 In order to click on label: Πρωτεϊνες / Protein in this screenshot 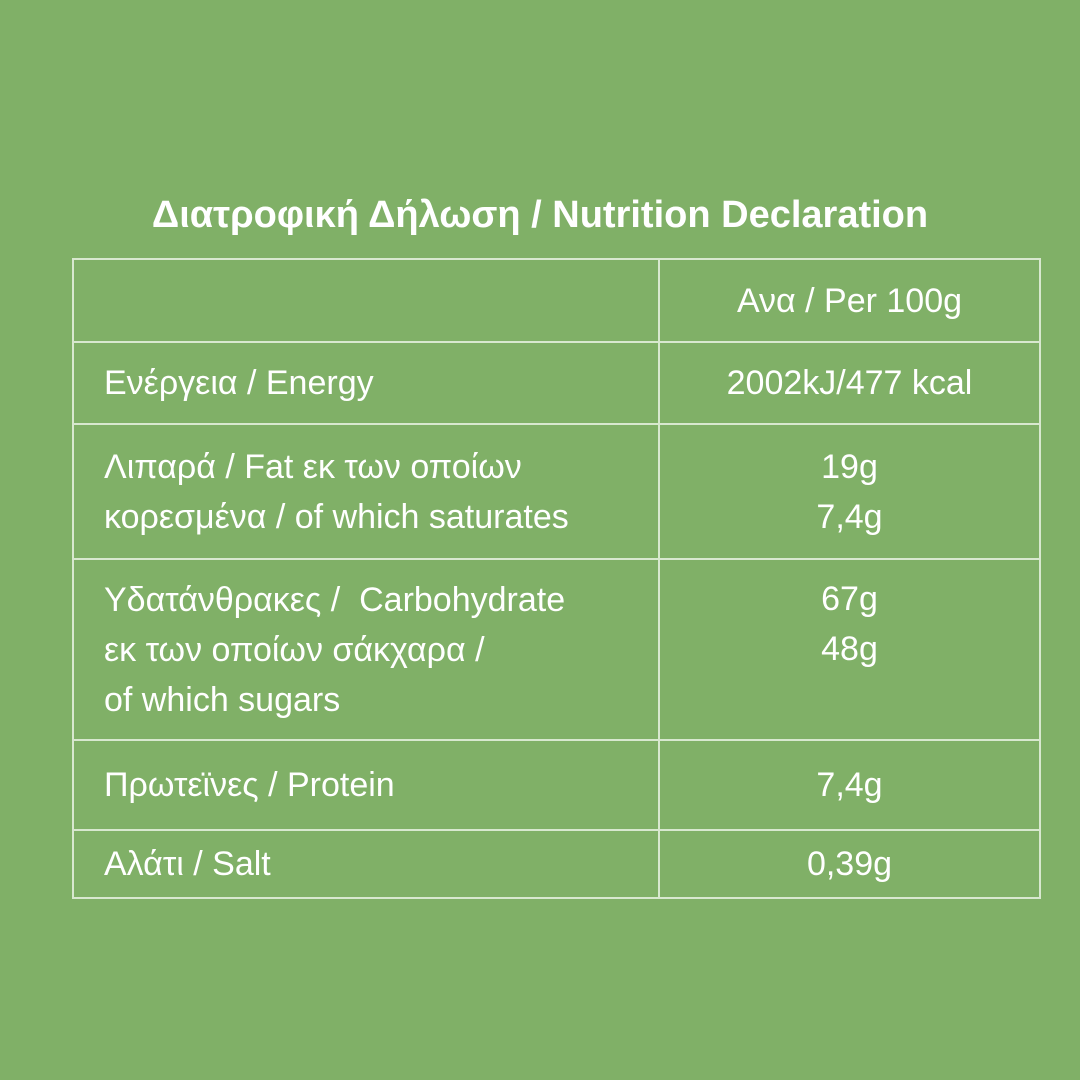, I will do `click(249, 785)`.